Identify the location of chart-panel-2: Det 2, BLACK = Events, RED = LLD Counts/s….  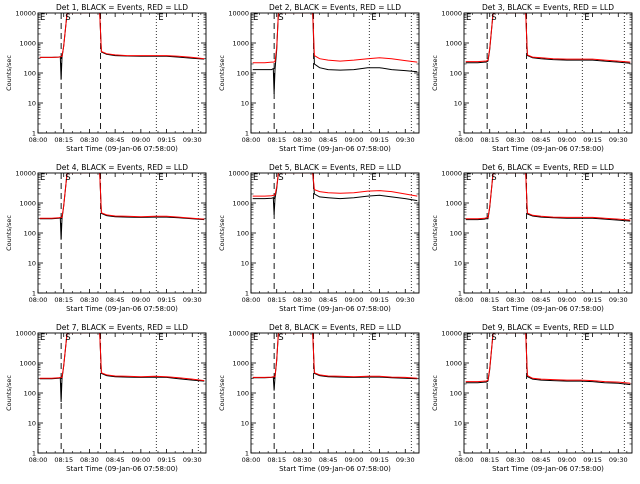
(319, 78).